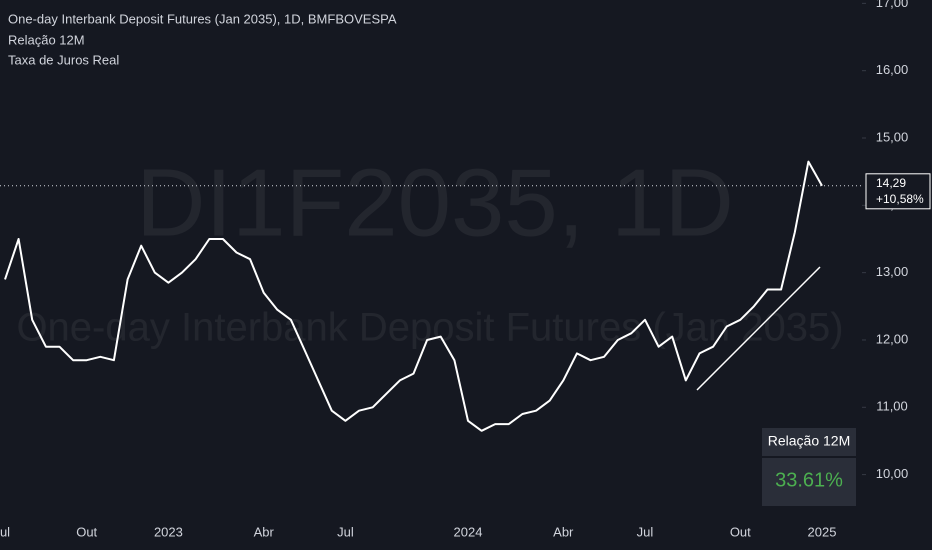  What do you see at coordinates (822, 531) in the screenshot?
I see `x-tick-label: 2025` at bounding box center [822, 531].